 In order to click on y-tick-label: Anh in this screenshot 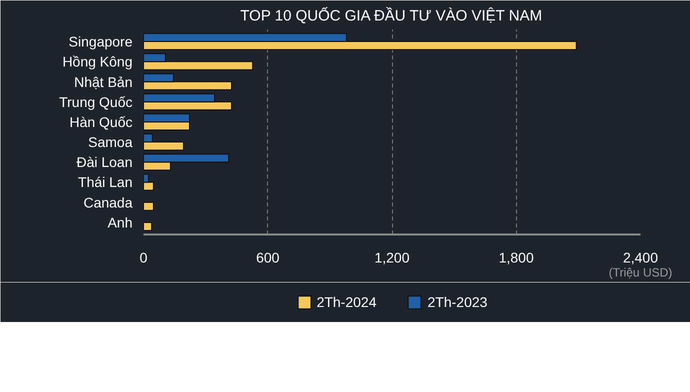, I will do `click(120, 222)`.